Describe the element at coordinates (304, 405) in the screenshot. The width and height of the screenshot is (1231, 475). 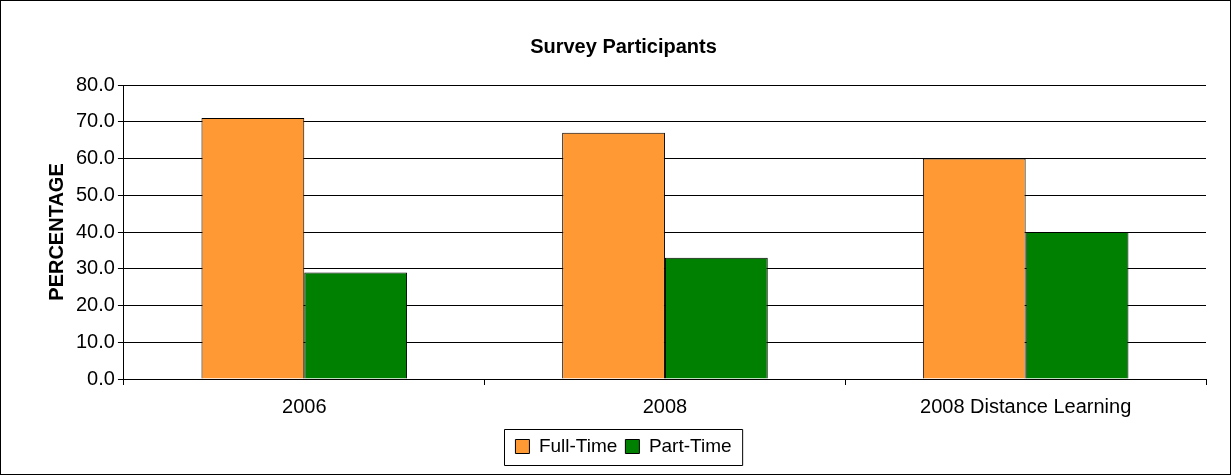
I see `x-tick-label: 2006` at that location.